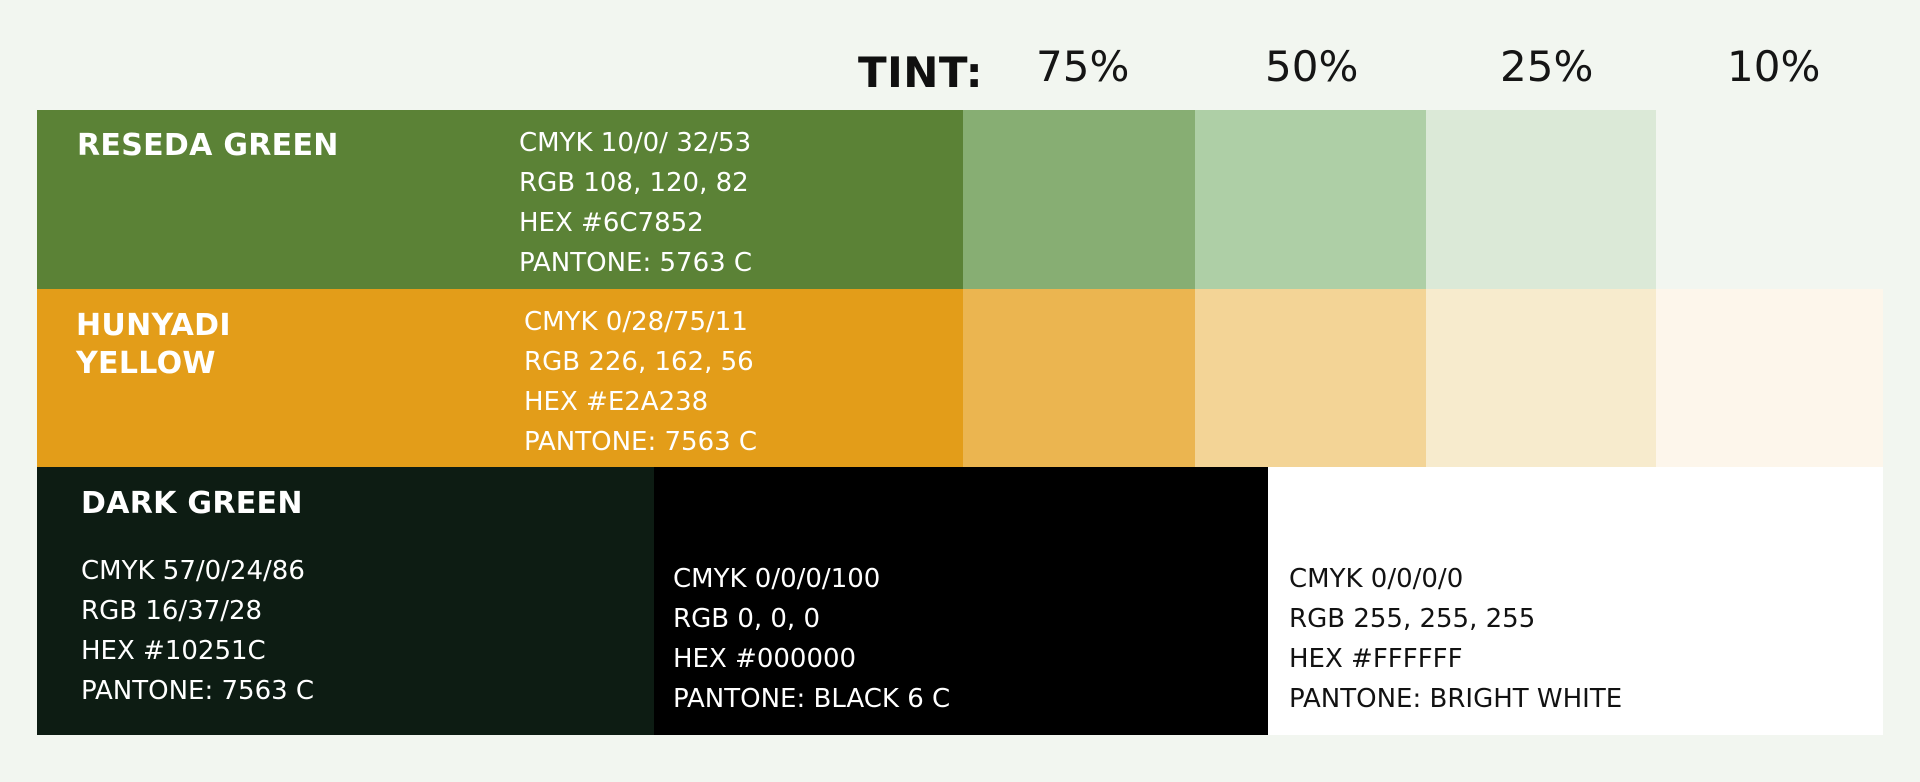  I want to click on hunyadi-yellow-hex: HEX #E2A238, so click(616, 402).